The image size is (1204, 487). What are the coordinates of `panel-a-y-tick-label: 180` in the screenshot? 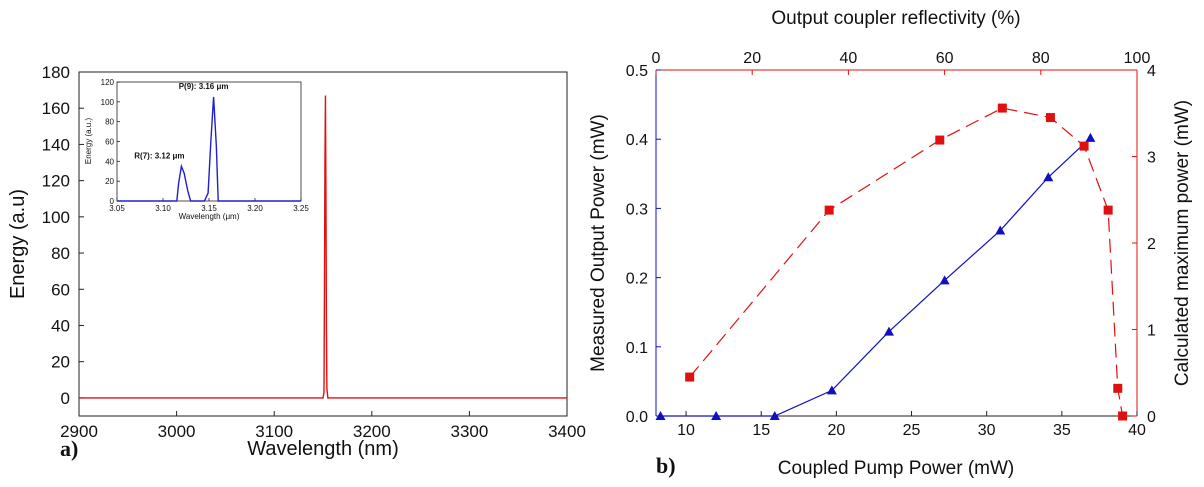 It's located at (56, 72).